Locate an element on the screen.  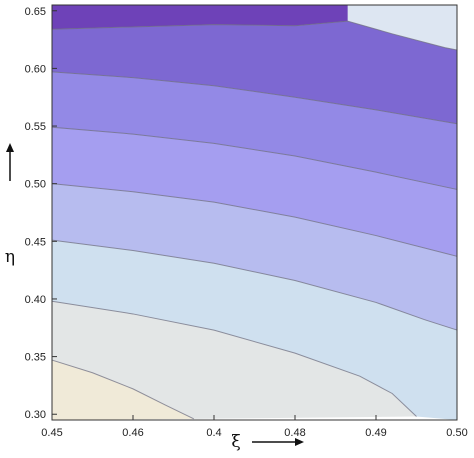
y-tick-label: 0.35 is located at coordinates (35, 358).